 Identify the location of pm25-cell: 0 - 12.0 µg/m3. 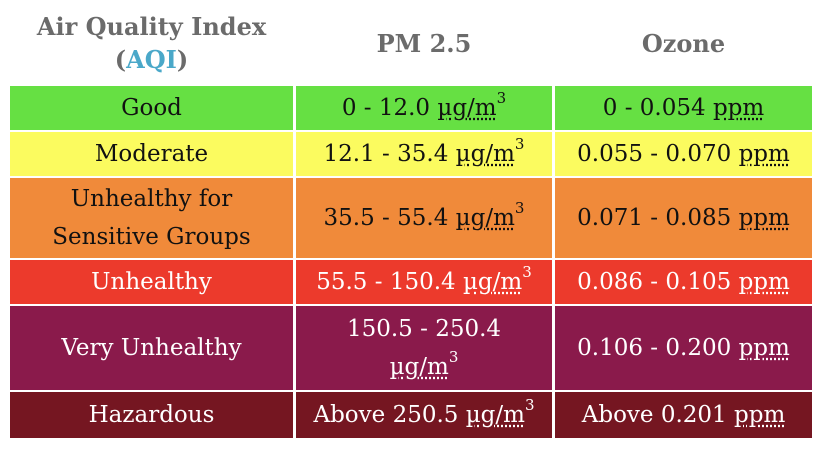
(424, 108).